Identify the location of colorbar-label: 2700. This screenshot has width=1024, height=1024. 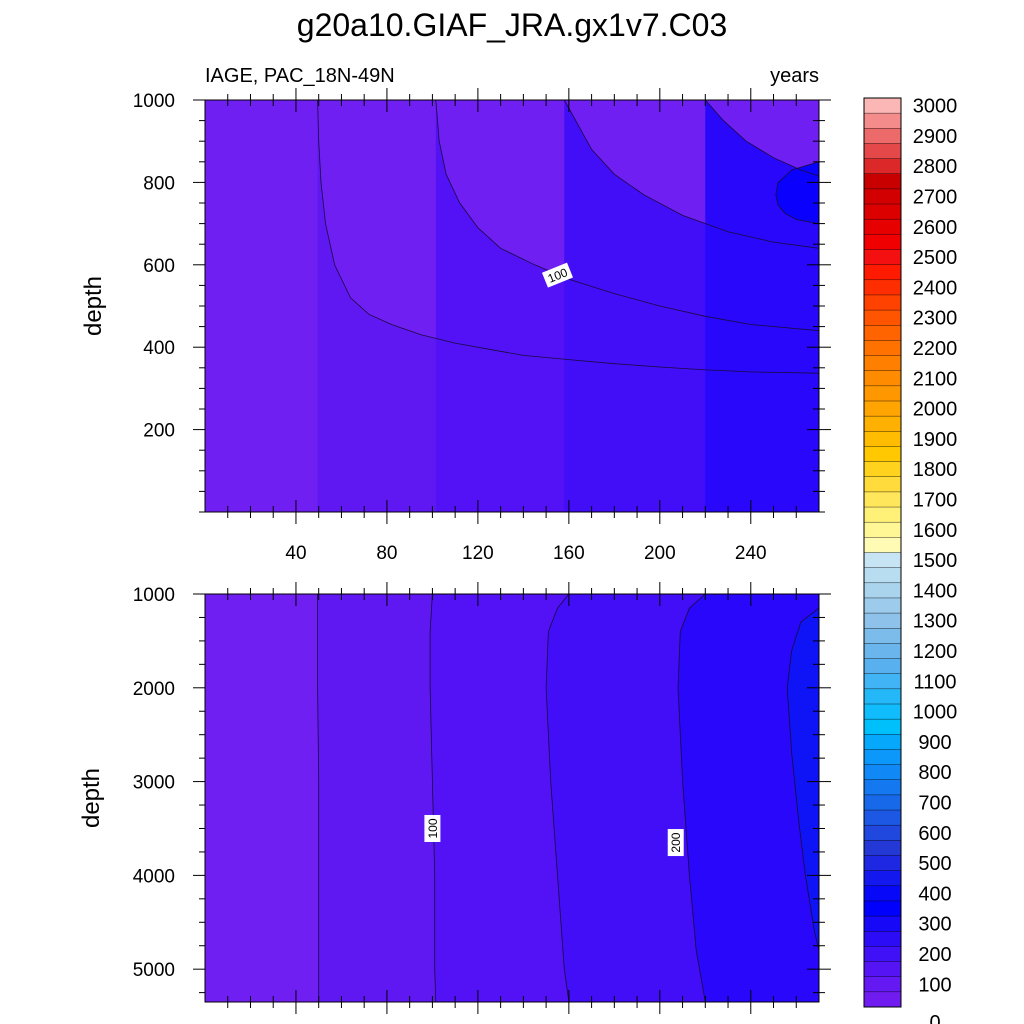
(935, 198).